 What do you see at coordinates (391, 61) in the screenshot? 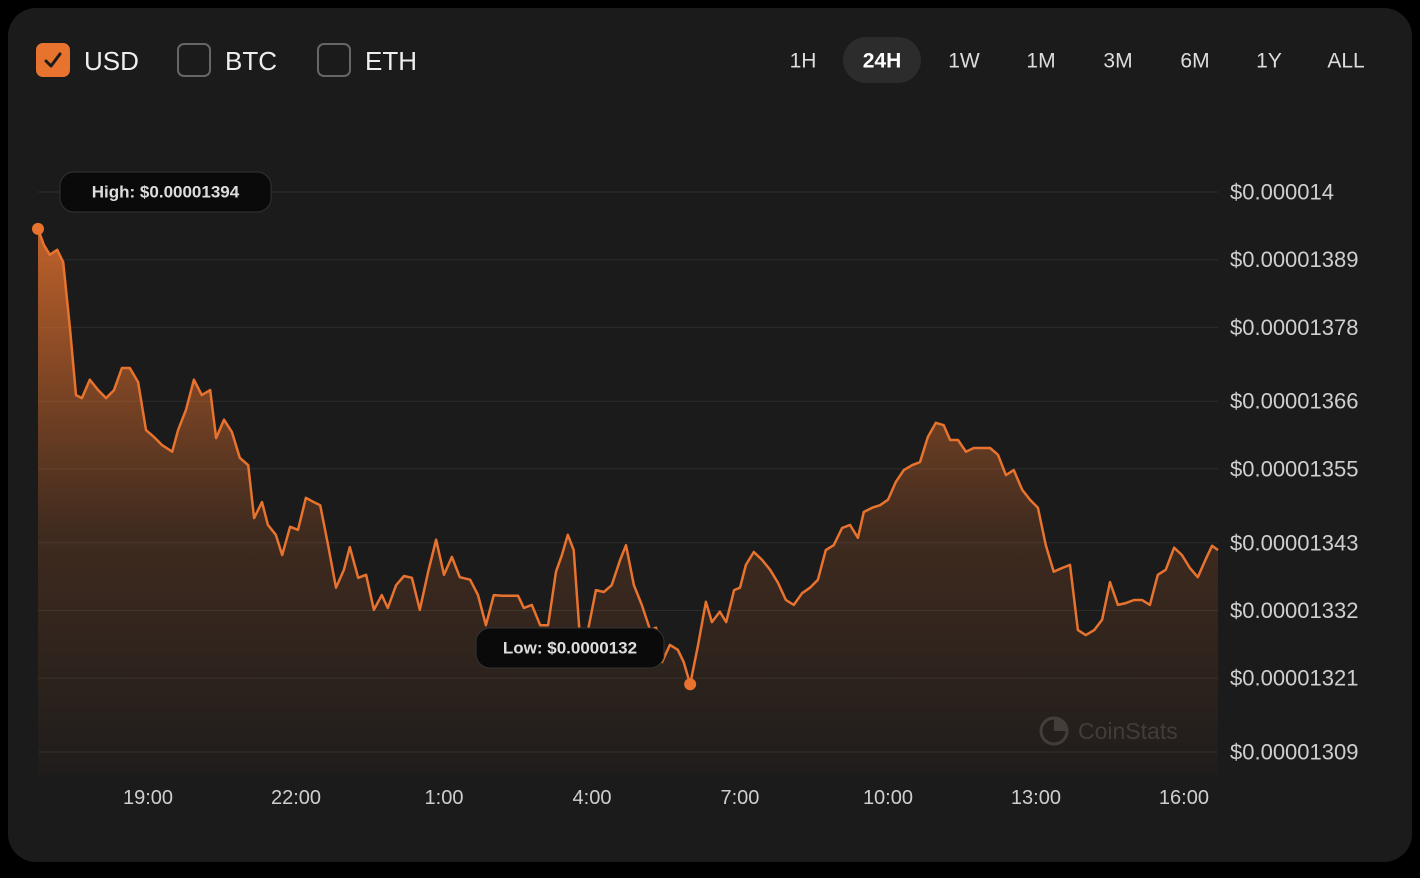
I see `currency-label: ETH` at bounding box center [391, 61].